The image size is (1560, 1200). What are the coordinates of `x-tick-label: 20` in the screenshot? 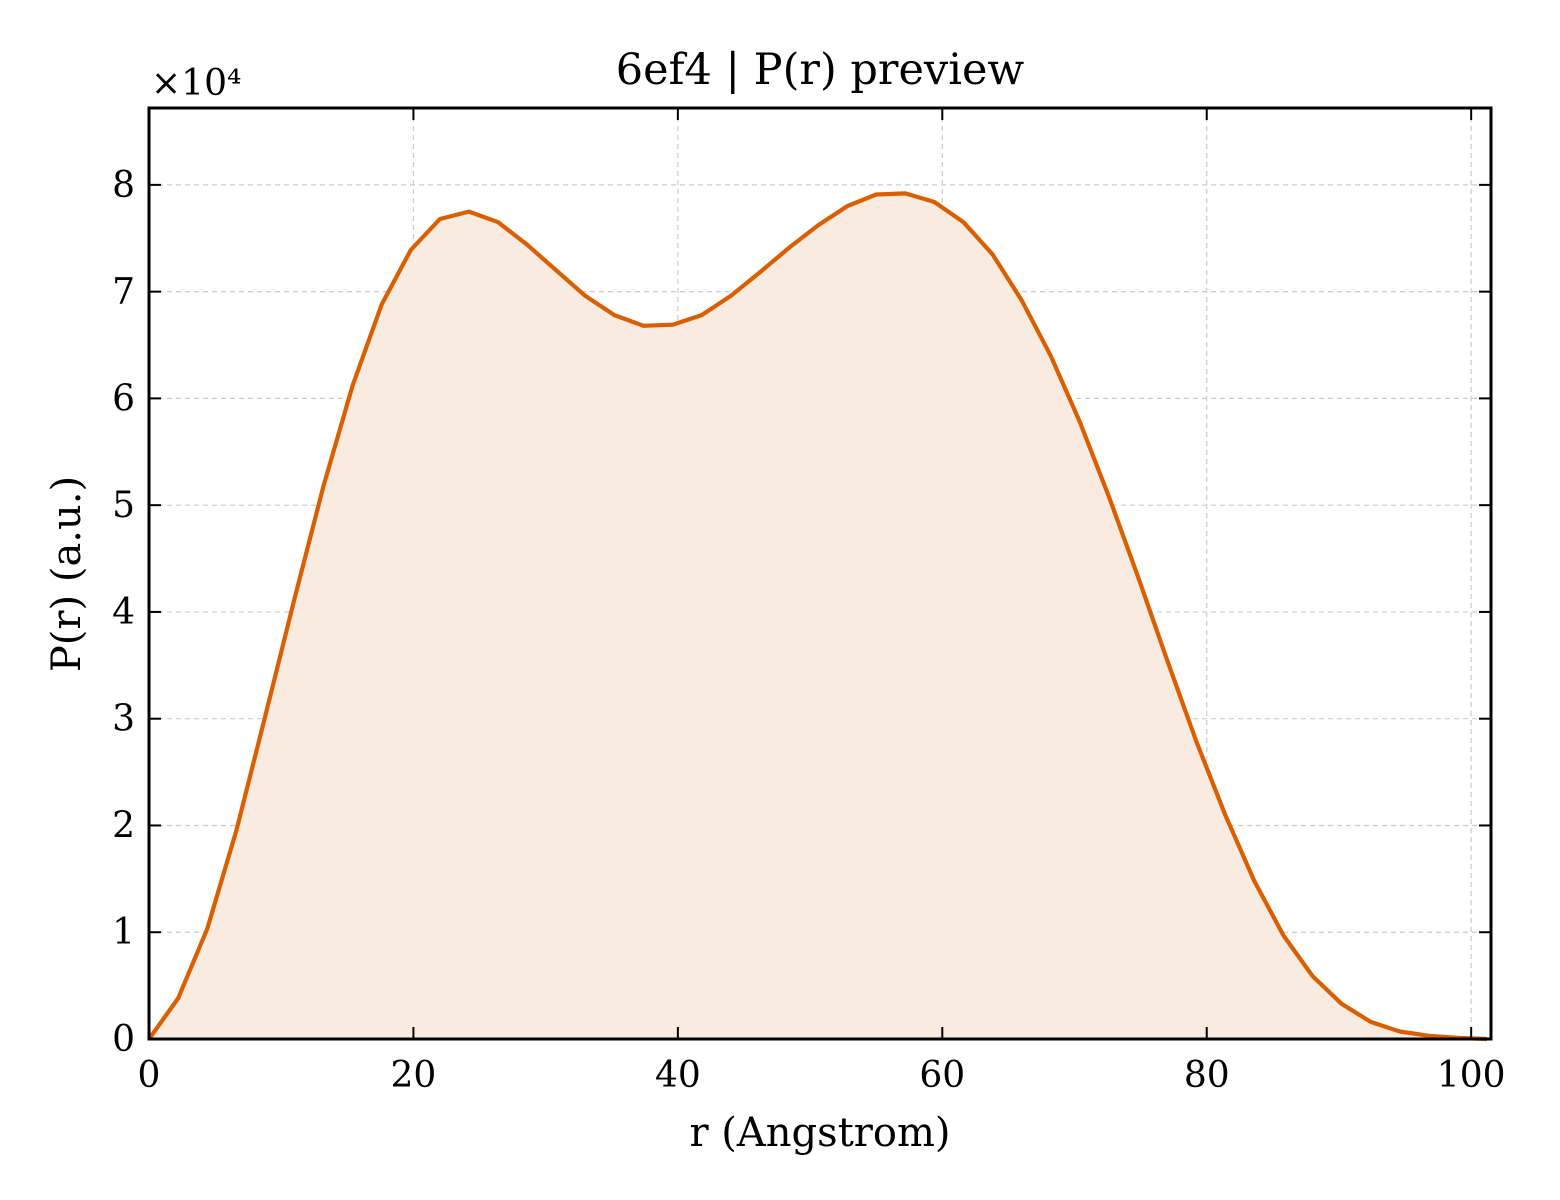 It's located at (414, 1075).